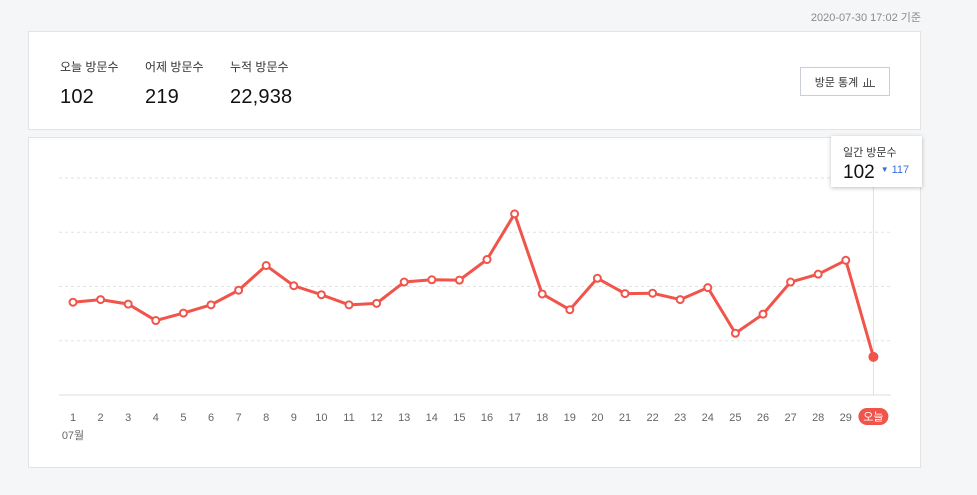 This screenshot has width=977, height=495. What do you see at coordinates (900, 170) in the screenshot?
I see `tooltip-compare-value: 117` at bounding box center [900, 170].